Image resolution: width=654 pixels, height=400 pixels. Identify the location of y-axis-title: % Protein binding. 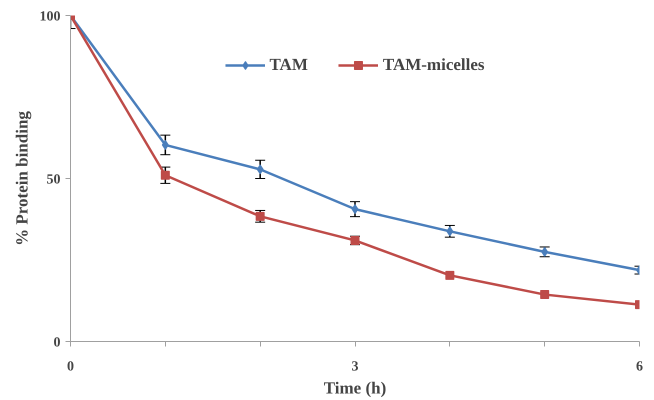
(22, 178).